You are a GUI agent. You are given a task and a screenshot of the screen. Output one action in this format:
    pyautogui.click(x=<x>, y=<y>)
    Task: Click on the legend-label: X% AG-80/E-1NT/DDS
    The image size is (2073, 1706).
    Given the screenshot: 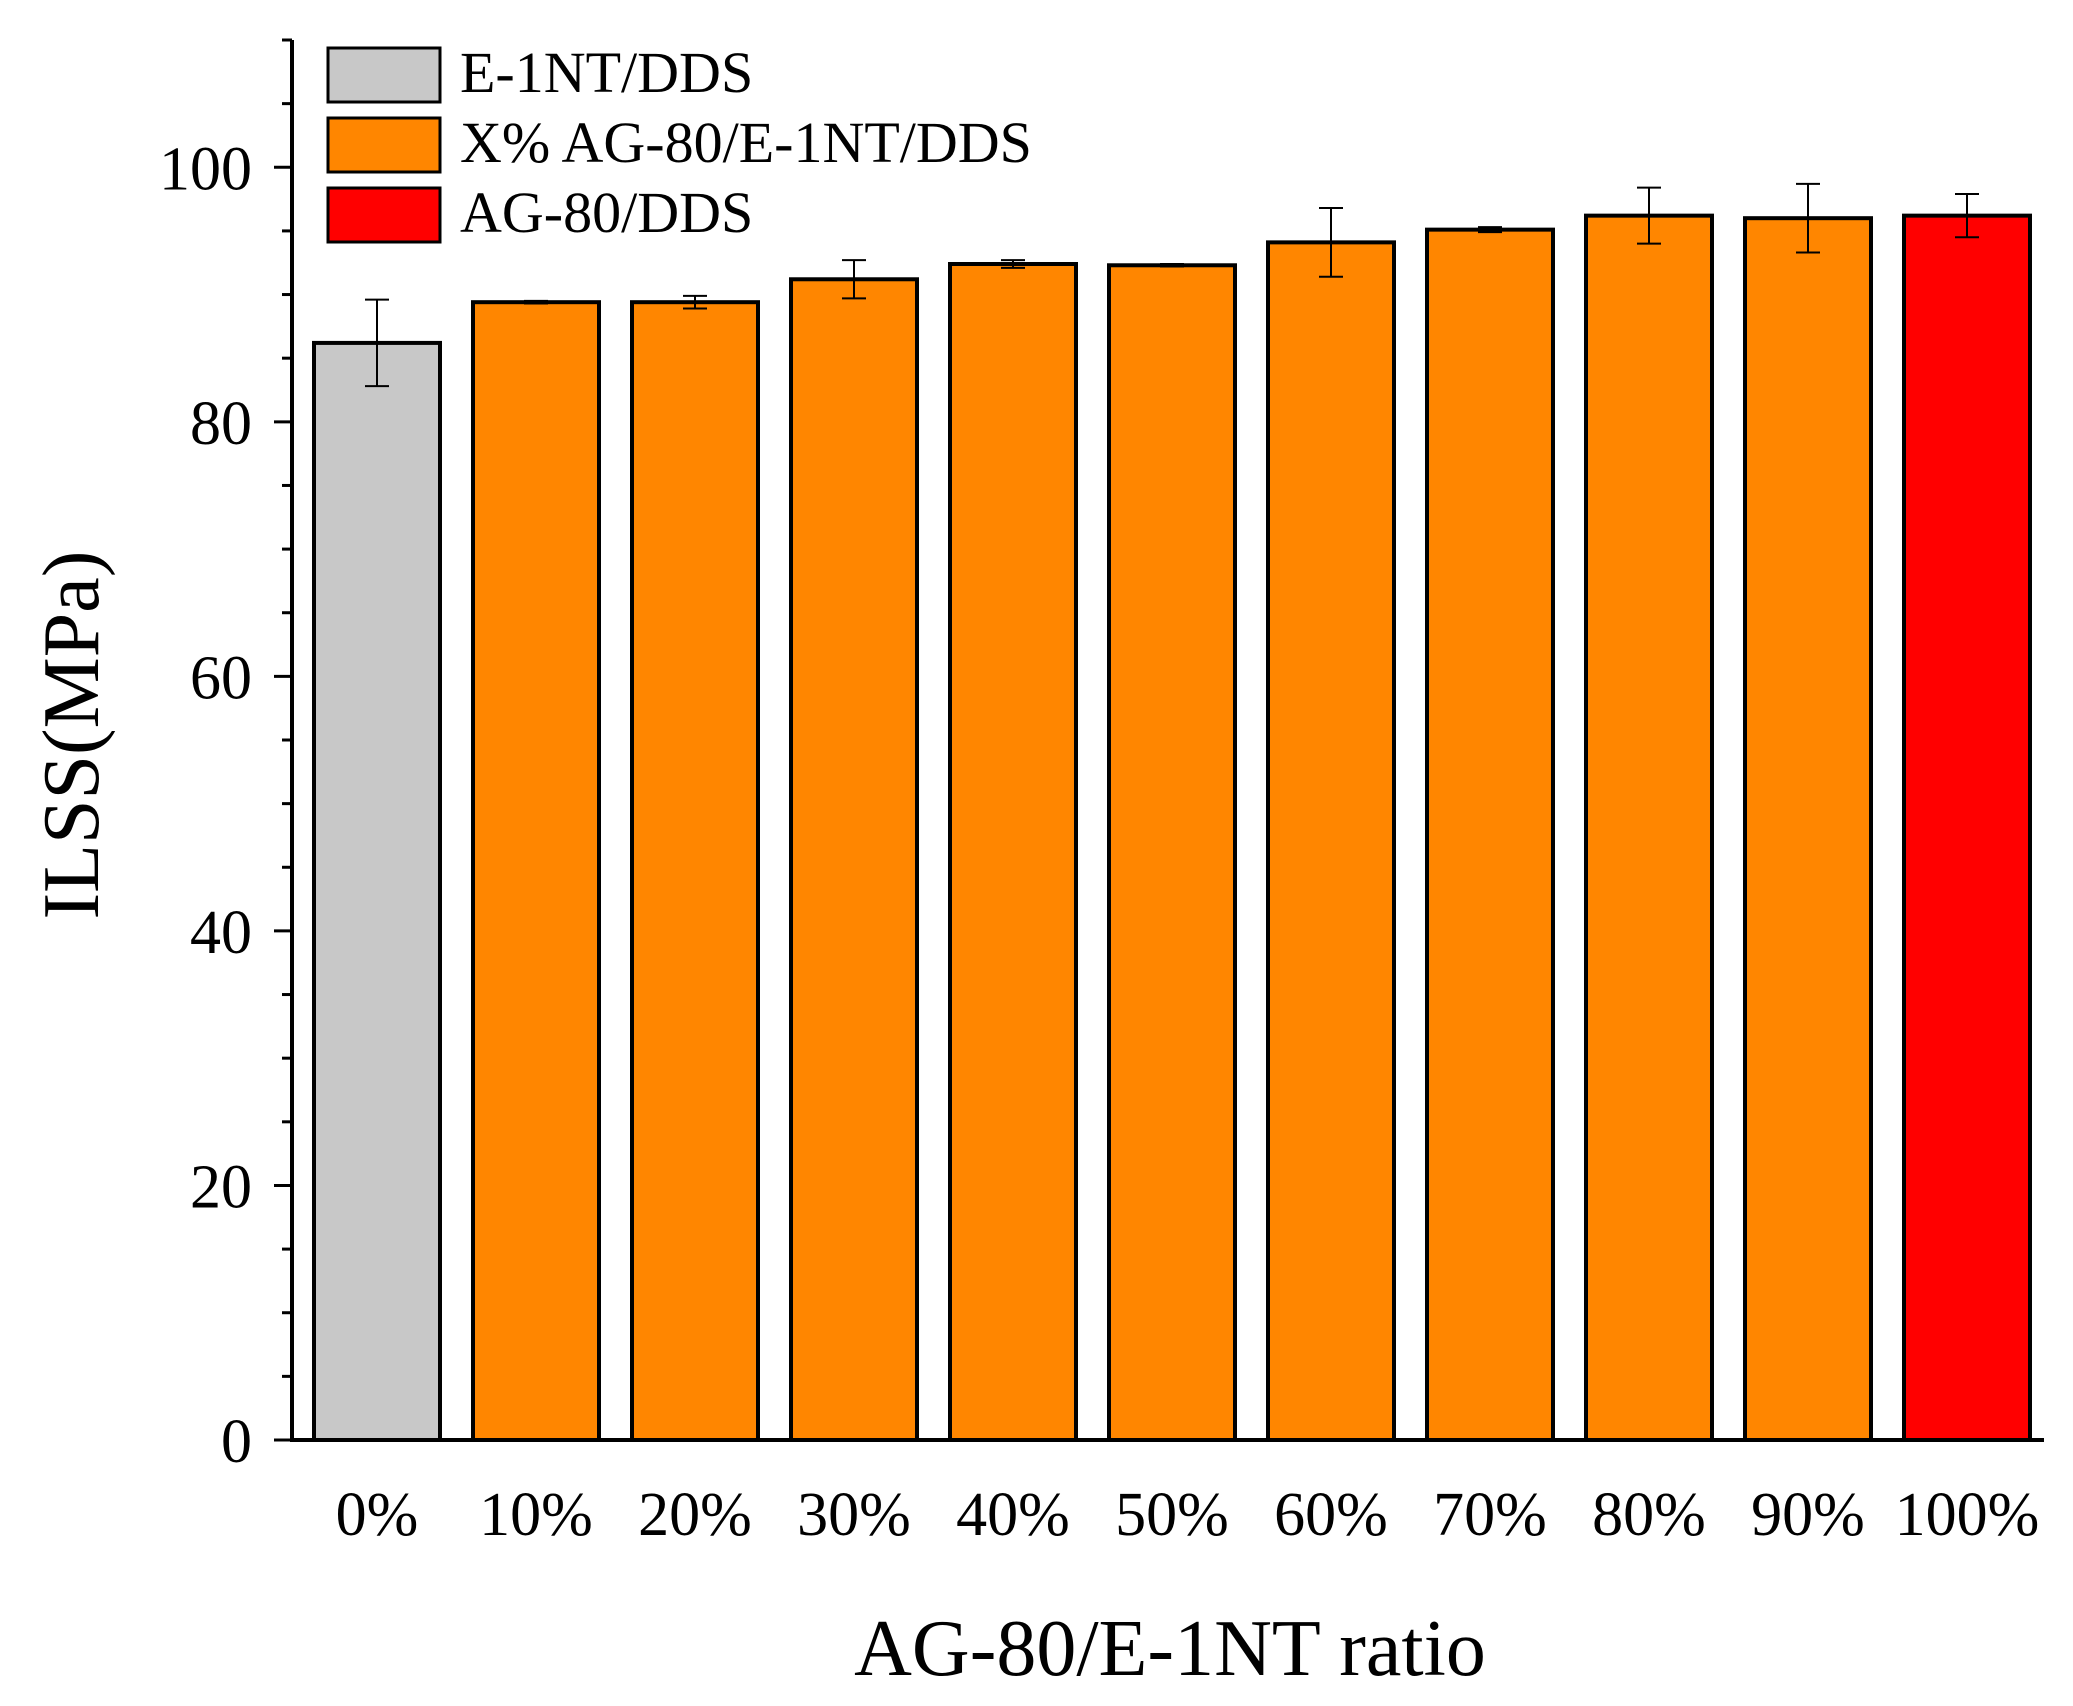 What is the action you would take?
    pyautogui.click(x=746, y=142)
    